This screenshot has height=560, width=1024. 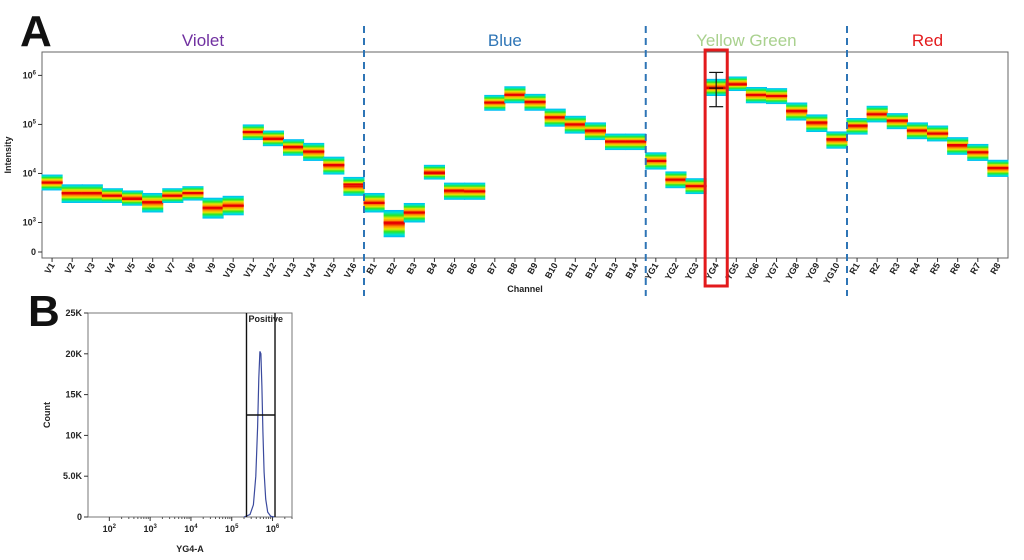 What do you see at coordinates (793, 271) in the screenshot?
I see `x-tick-label: YG8` at bounding box center [793, 271].